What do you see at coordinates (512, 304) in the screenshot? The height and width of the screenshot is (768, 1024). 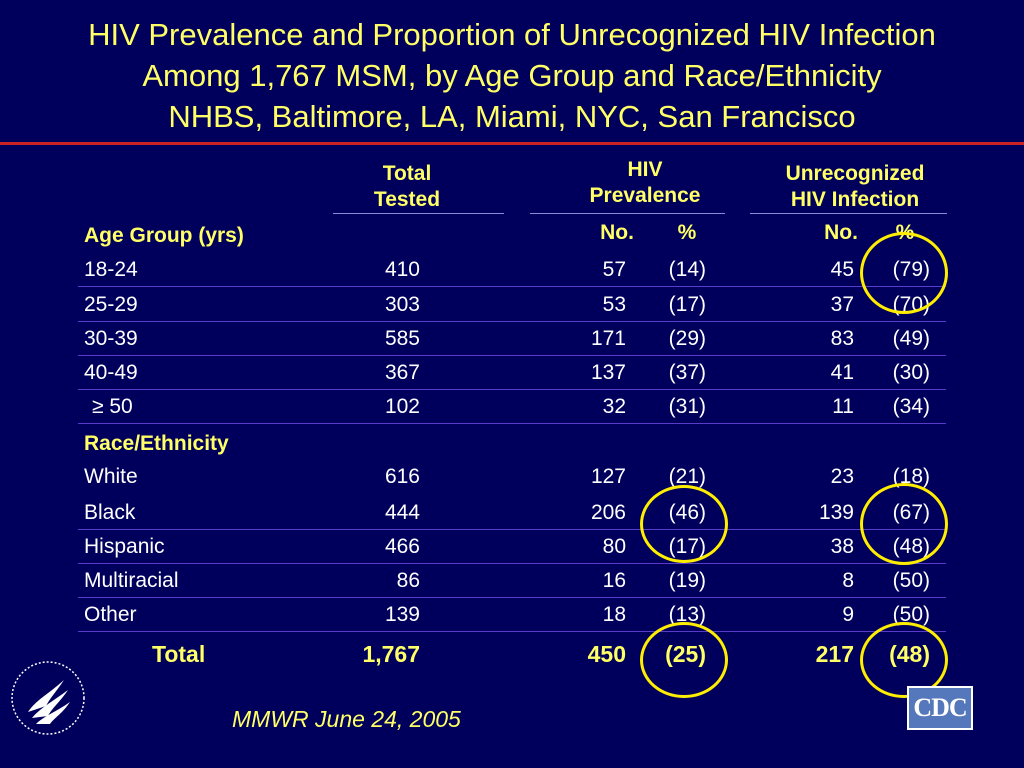 I see `table-row: 25-29 303 53 (17) 37 (70)` at bounding box center [512, 304].